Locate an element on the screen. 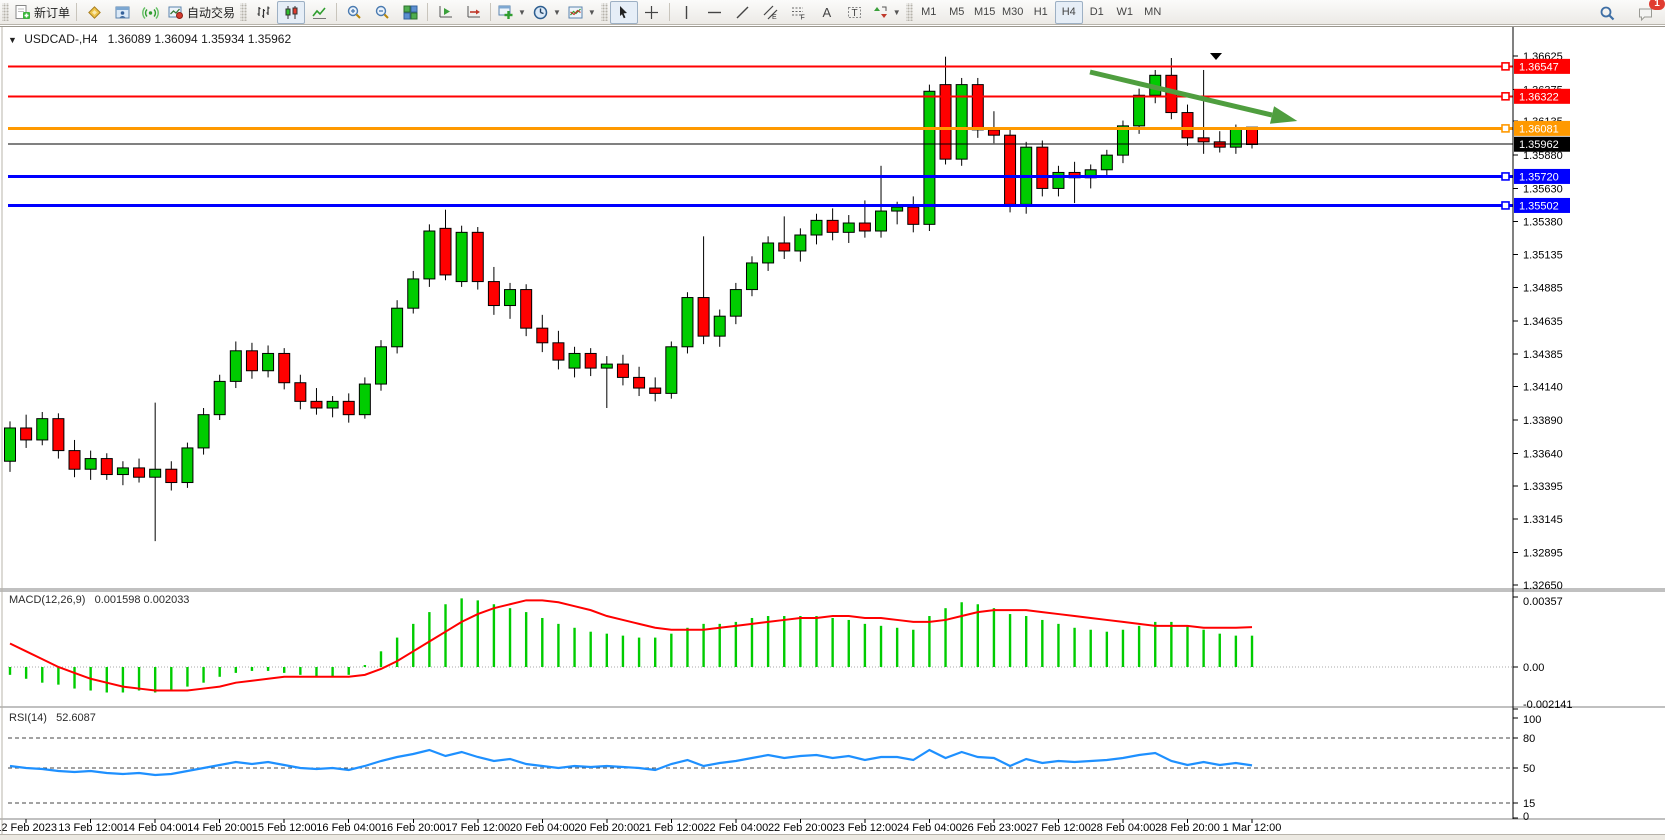 The width and height of the screenshot is (1665, 840). svg-text: 26 Feb 23:00 is located at coordinates (994, 828).